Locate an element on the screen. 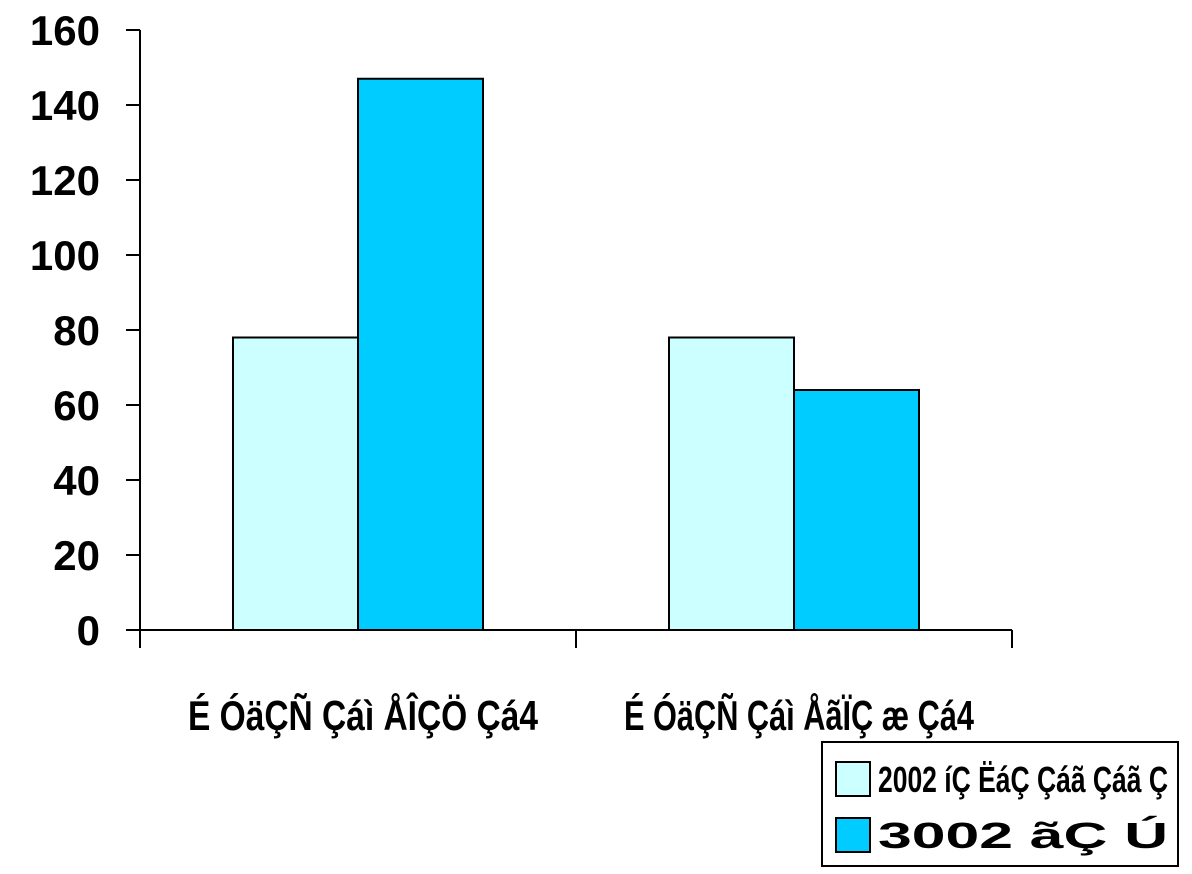 Image resolution: width=1192 pixels, height=874 pixels. y-tick-label: 0 is located at coordinates (88, 630).